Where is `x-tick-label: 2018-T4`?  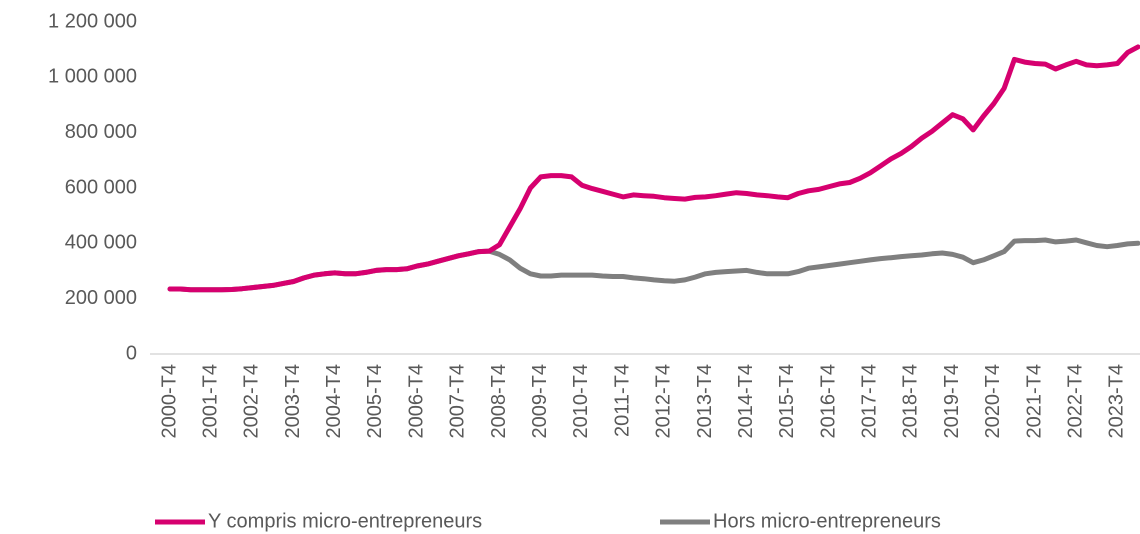 x-tick-label: 2018-T4 is located at coordinates (911, 401).